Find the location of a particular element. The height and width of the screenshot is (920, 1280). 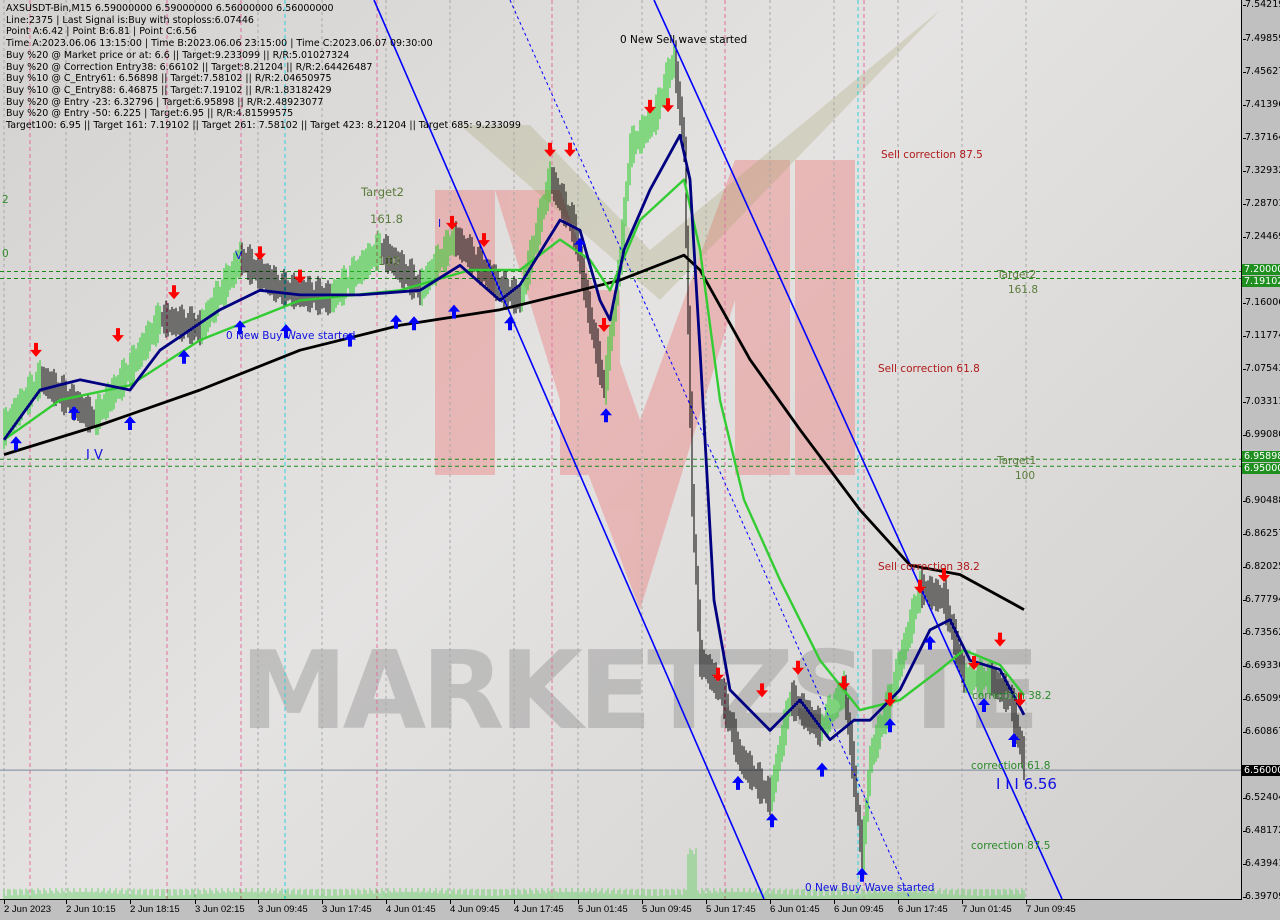

target-price-box: 6.95000 is located at coordinates (1261, 469).